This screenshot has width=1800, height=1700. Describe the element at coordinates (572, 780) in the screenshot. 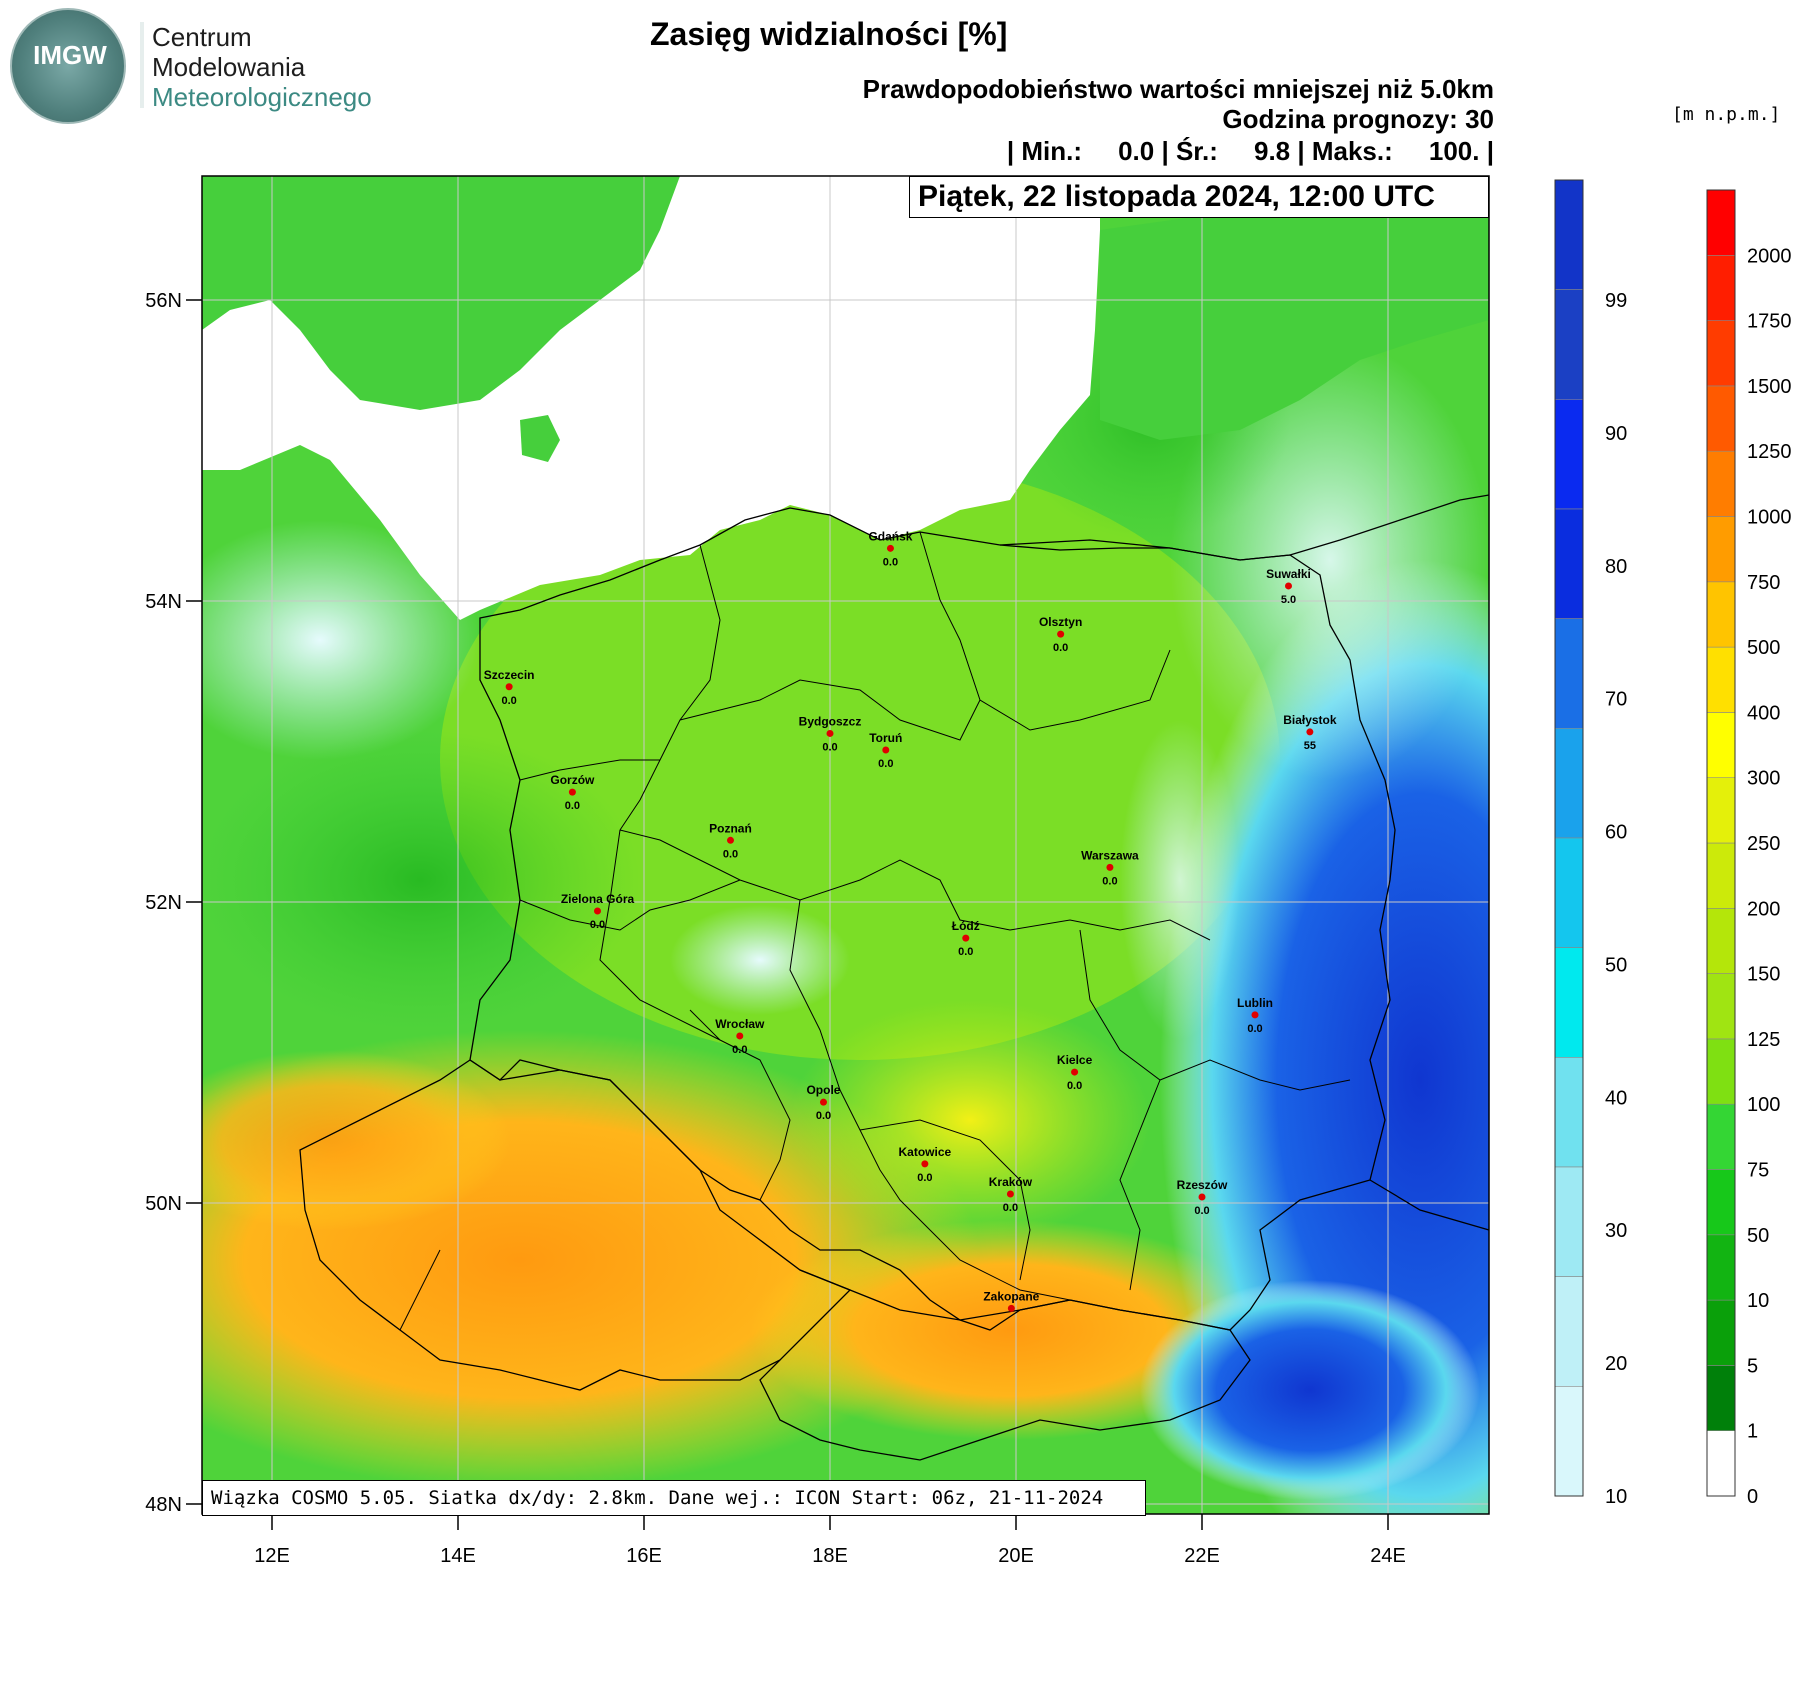

I see `city-name: Gorzów` at that location.